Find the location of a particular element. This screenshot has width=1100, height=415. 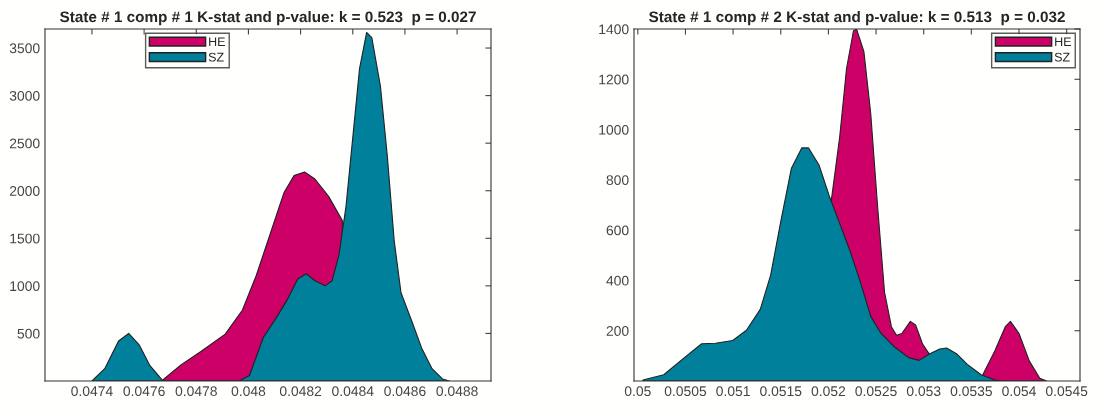

x-tick-label: 0.048 is located at coordinates (248, 391).